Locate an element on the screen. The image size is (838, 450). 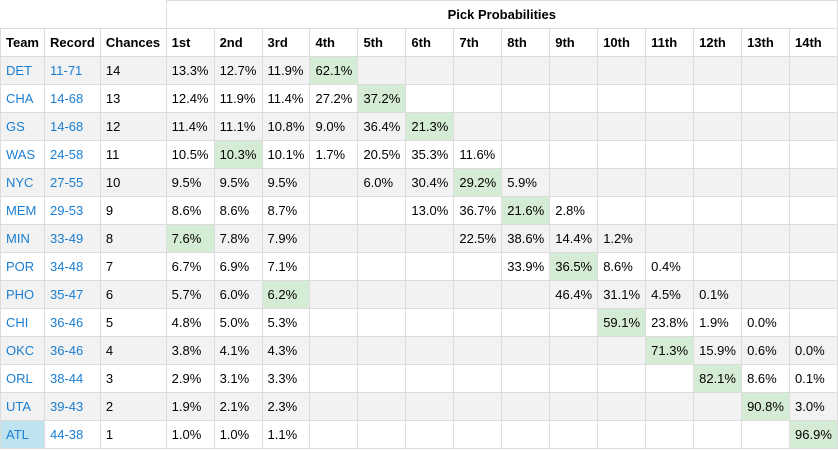
team-link: ORL is located at coordinates (19, 378).